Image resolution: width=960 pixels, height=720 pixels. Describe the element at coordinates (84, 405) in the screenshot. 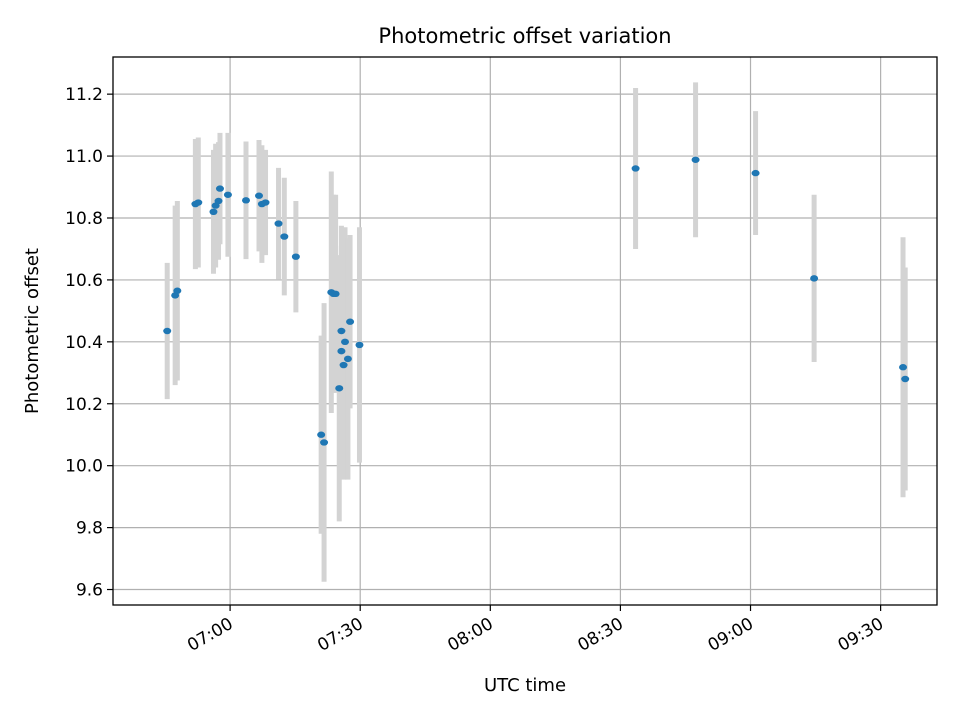

I see `y-tick-label: 10.2` at that location.